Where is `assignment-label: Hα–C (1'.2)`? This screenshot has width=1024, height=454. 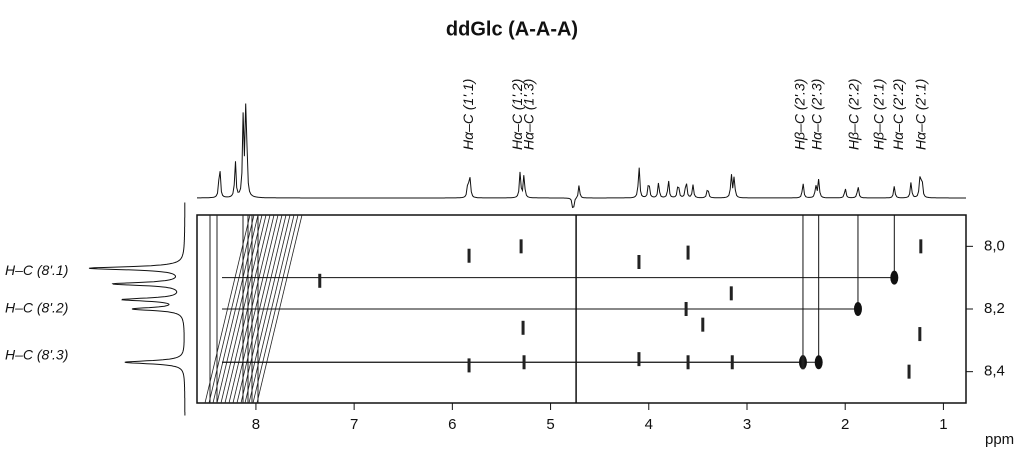
assignment-label: Hα–C (1'.2) is located at coordinates (517, 114).